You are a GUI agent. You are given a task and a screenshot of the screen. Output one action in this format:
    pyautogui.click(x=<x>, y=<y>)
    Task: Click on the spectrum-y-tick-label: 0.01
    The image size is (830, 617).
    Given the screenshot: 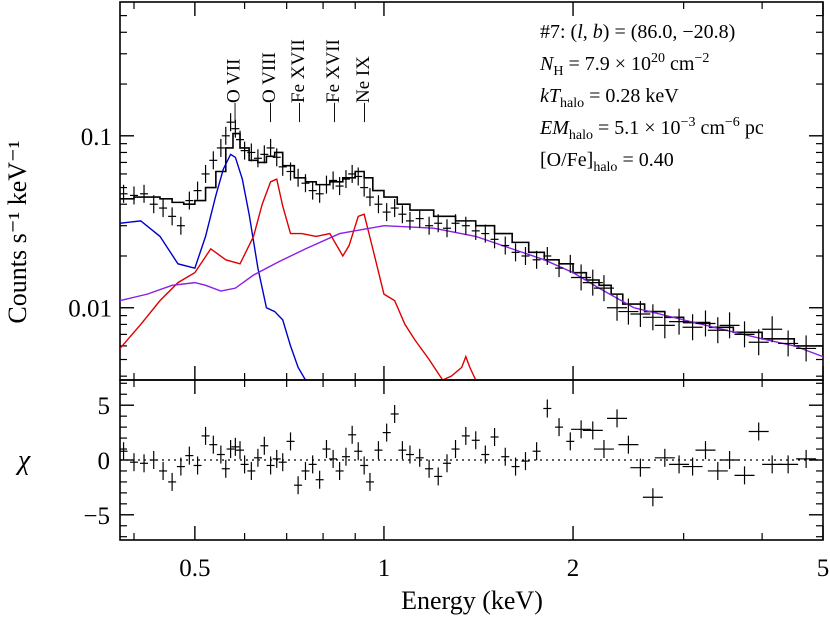 What is the action you would take?
    pyautogui.click(x=90, y=309)
    